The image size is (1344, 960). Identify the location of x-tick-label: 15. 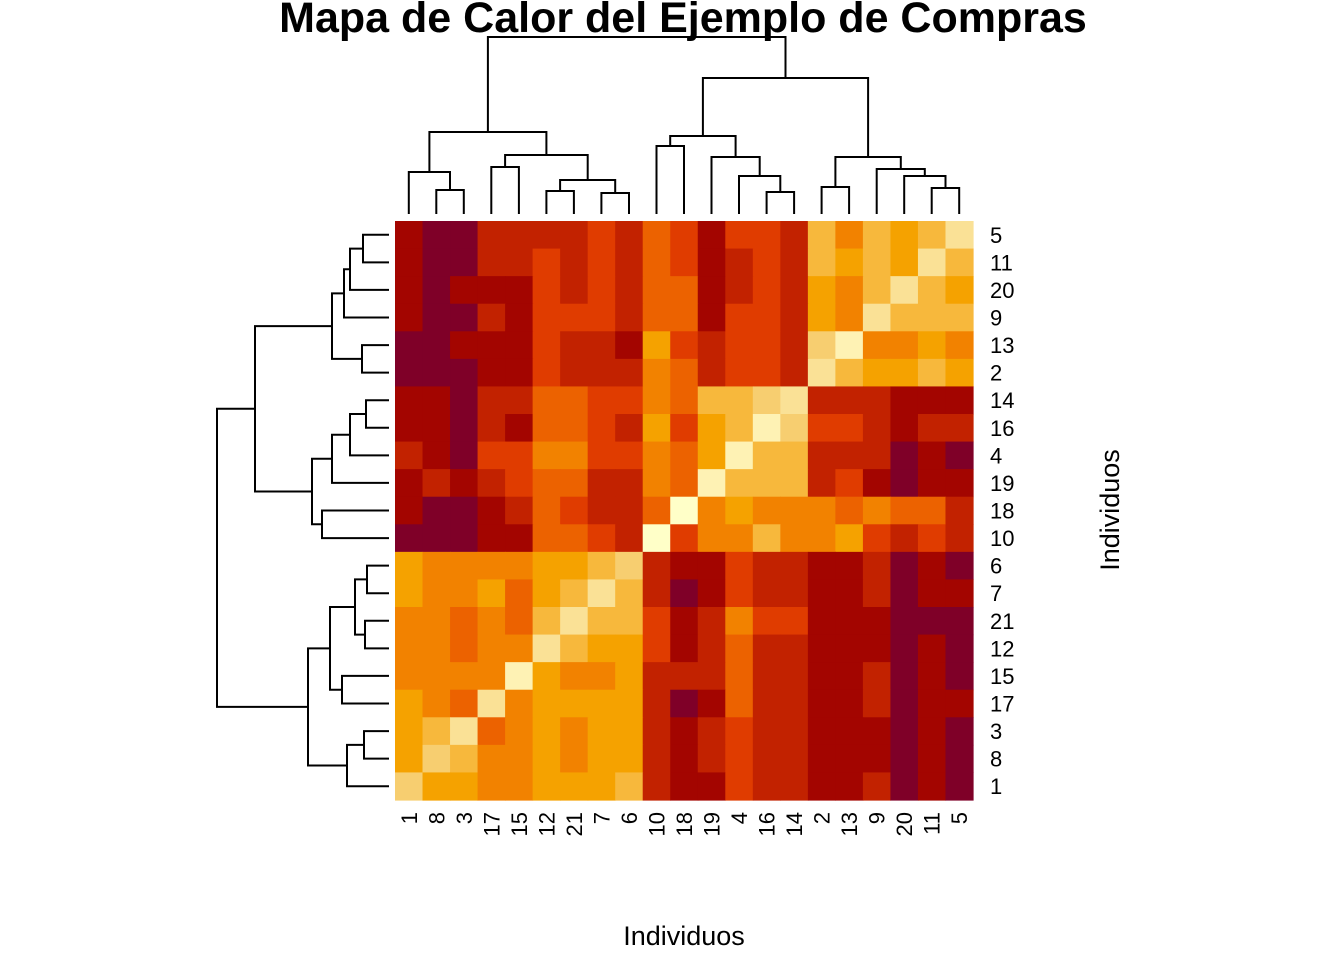
(519, 824).